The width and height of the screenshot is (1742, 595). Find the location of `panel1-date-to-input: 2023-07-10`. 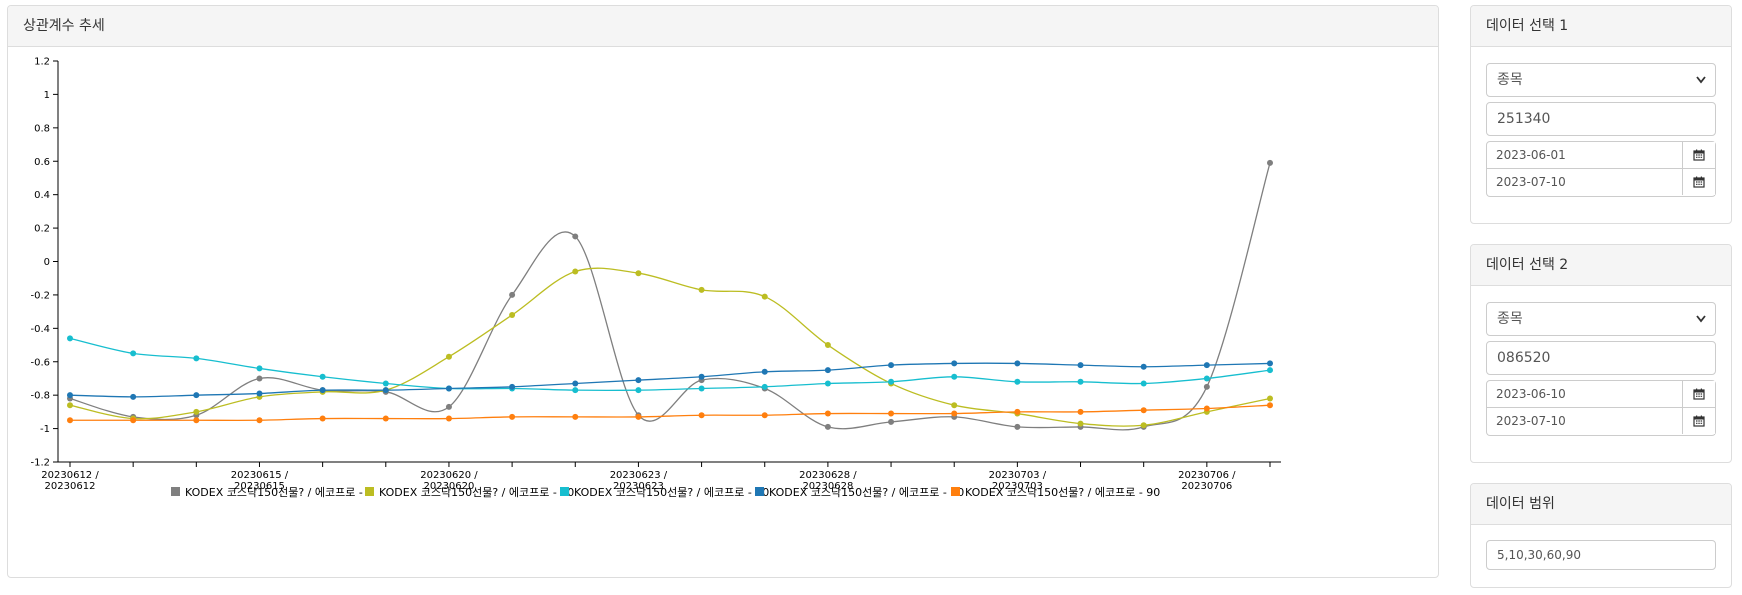

panel1-date-to-input: 2023-07-10 is located at coordinates (1601, 183).